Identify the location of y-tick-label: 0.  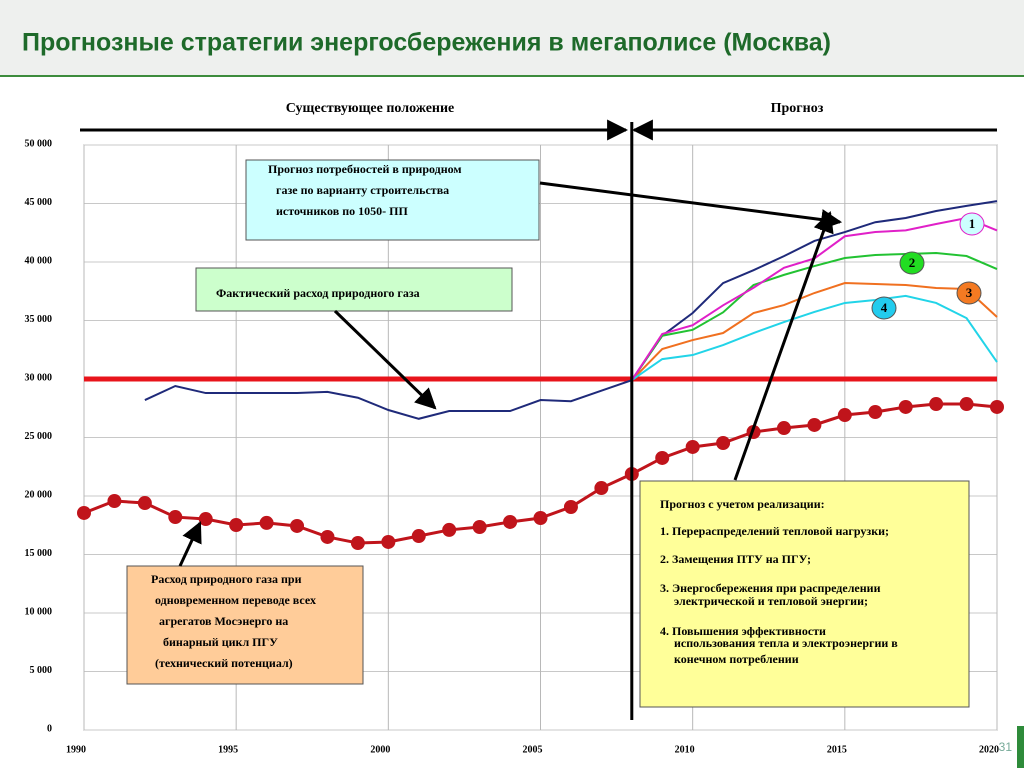
(49, 728).